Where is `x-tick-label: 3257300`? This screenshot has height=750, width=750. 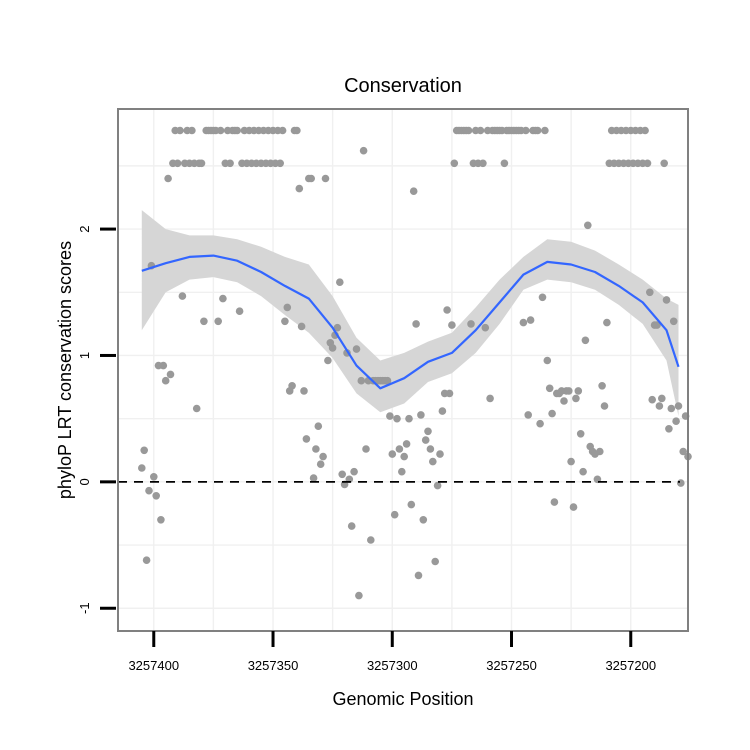
x-tick-label: 3257300 is located at coordinates (392, 665).